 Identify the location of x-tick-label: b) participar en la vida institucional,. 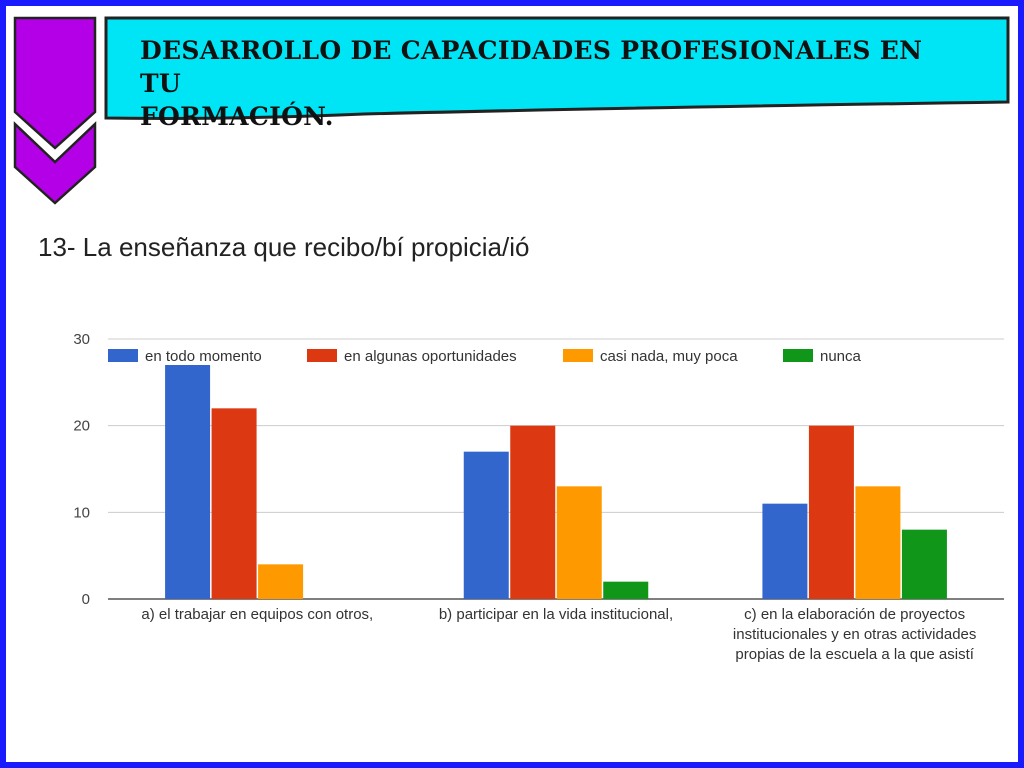
(556, 614).